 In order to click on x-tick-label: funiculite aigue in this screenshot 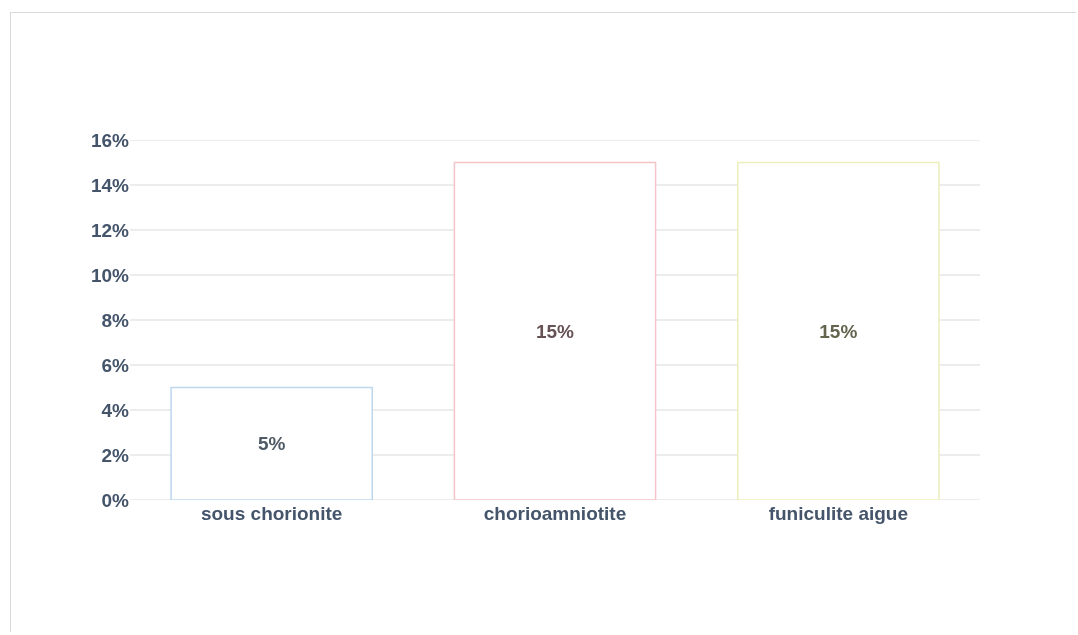, I will do `click(838, 513)`.